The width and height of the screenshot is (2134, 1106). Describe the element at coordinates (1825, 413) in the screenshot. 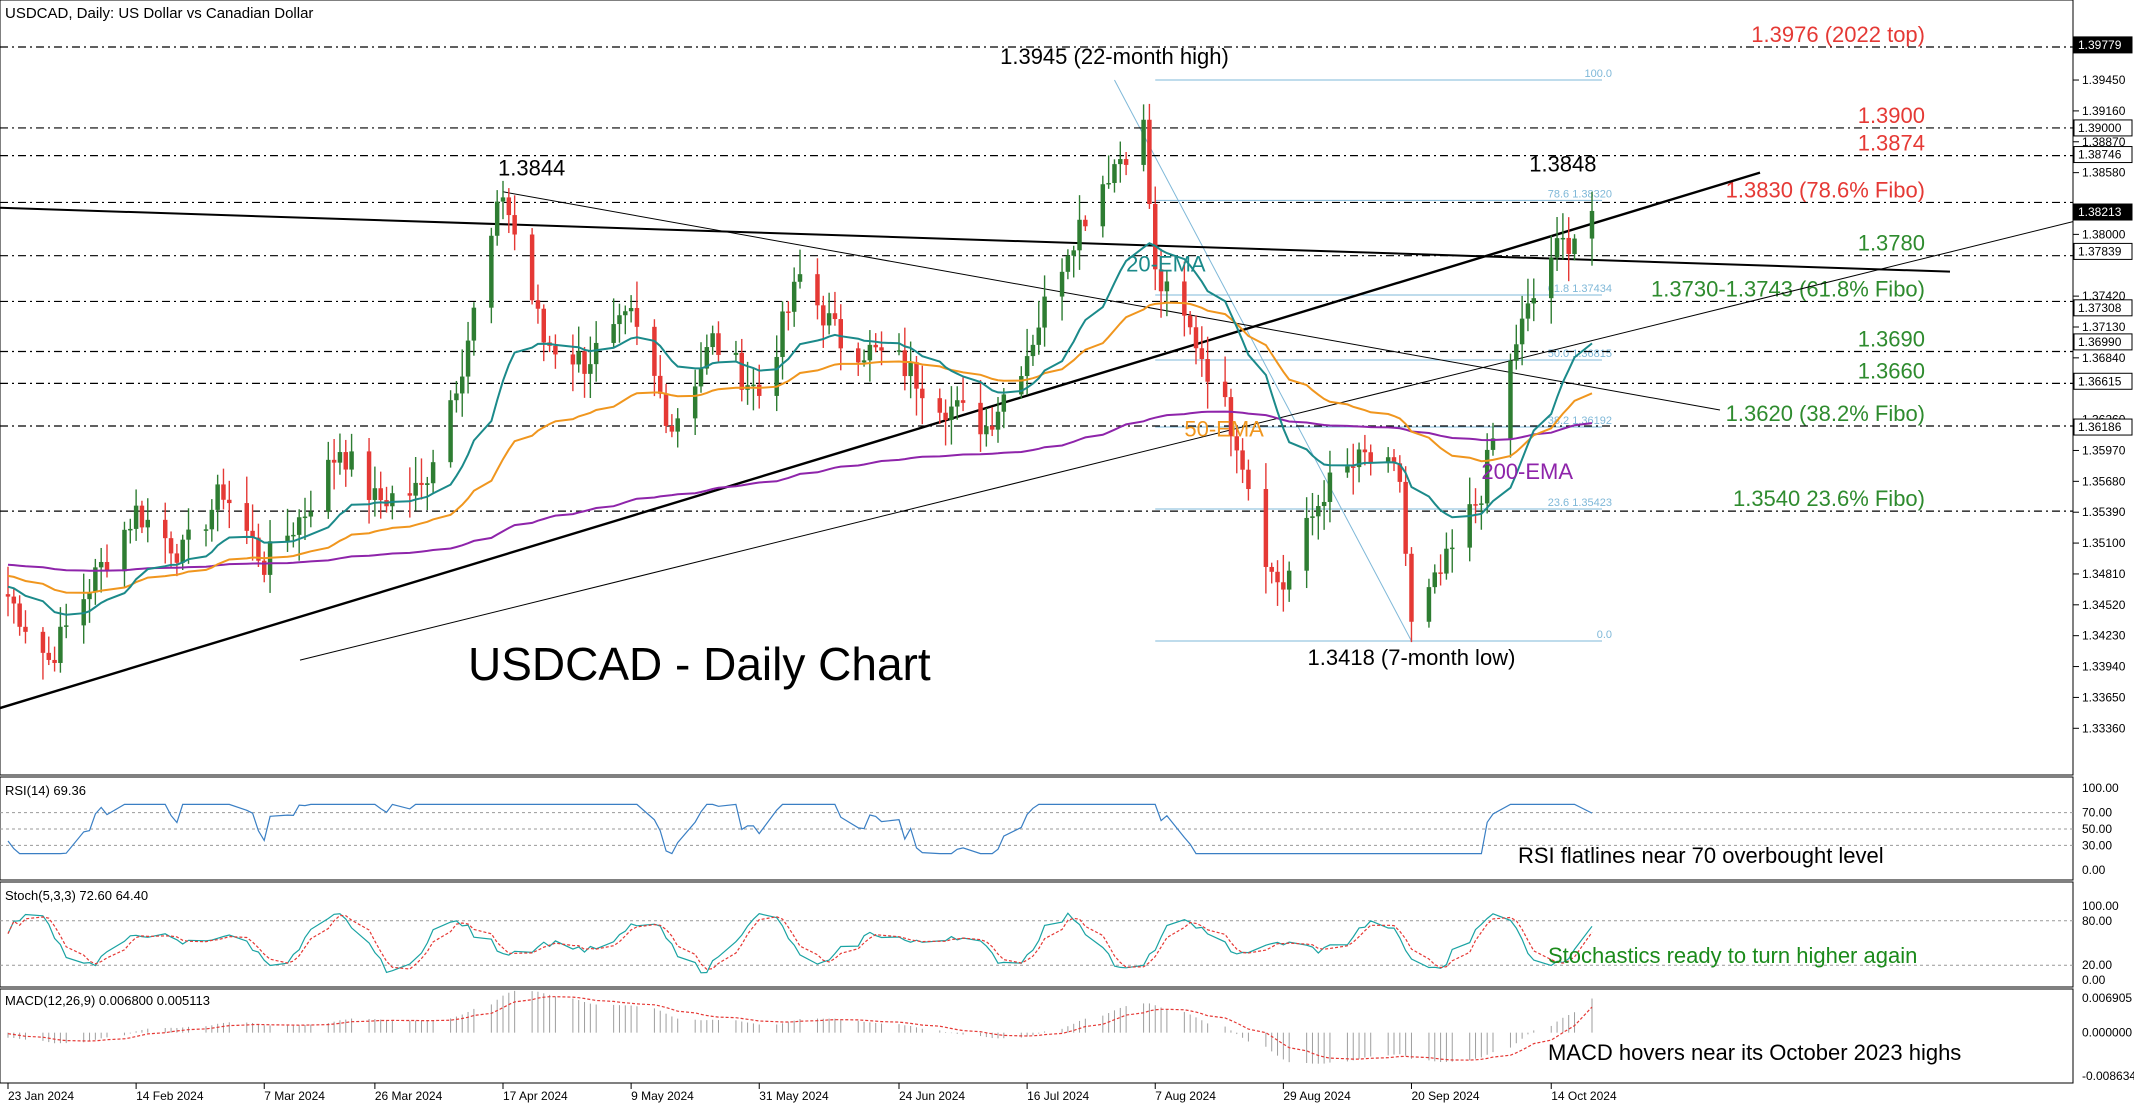

I see `horizontal-level-label: 1.3620 (38.2% Fibo)` at that location.